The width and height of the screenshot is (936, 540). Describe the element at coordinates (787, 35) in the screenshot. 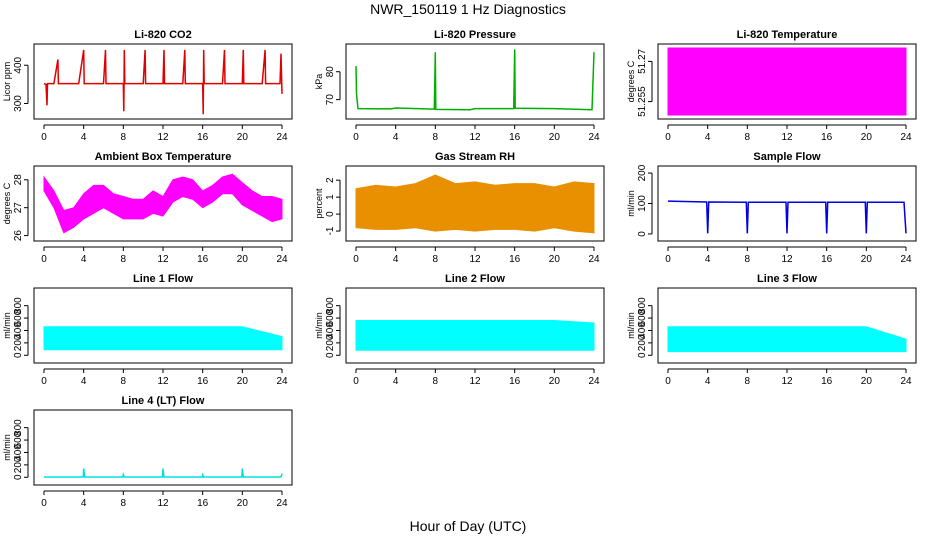

I see `chart-title: Li-820 Temperature` at that location.